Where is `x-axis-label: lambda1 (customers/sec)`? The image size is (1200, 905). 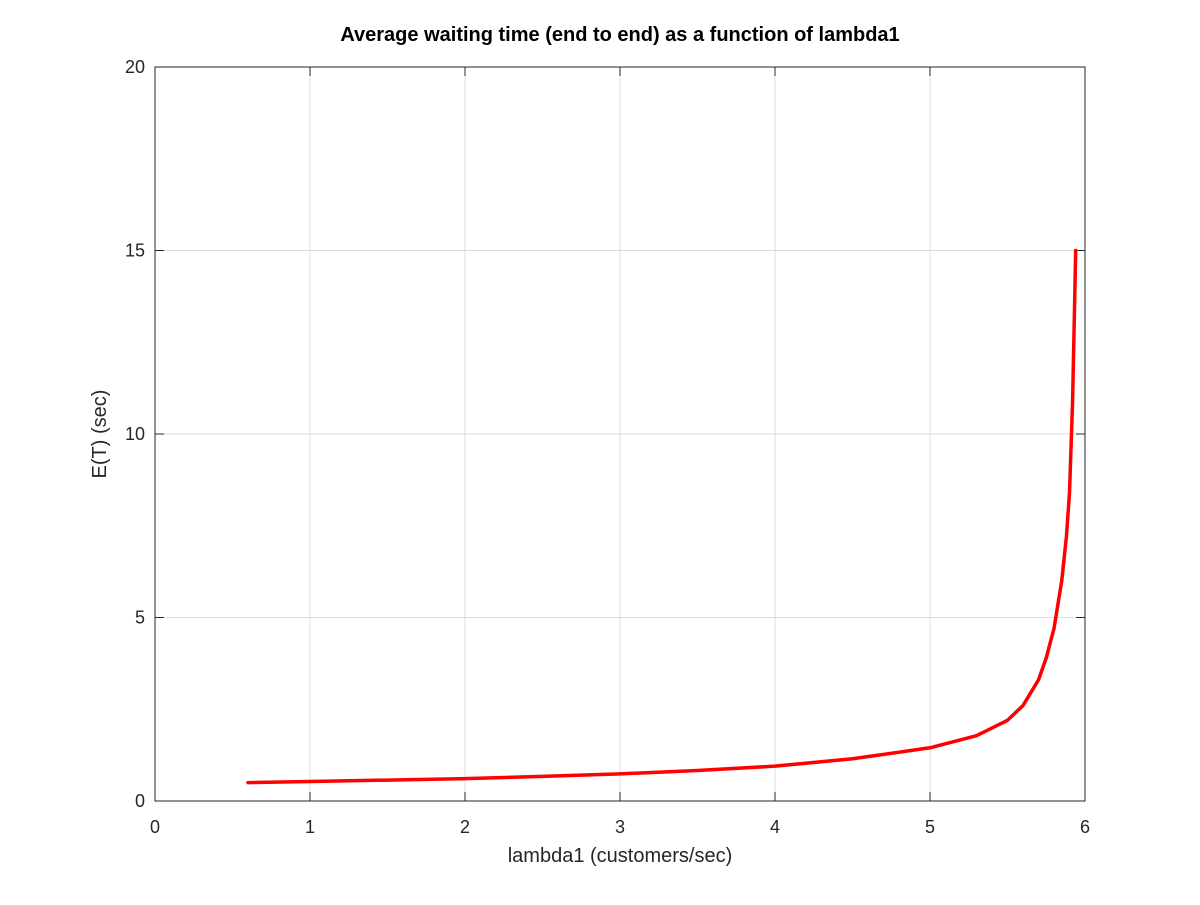
x-axis-label: lambda1 (customers/sec) is located at coordinates (620, 856).